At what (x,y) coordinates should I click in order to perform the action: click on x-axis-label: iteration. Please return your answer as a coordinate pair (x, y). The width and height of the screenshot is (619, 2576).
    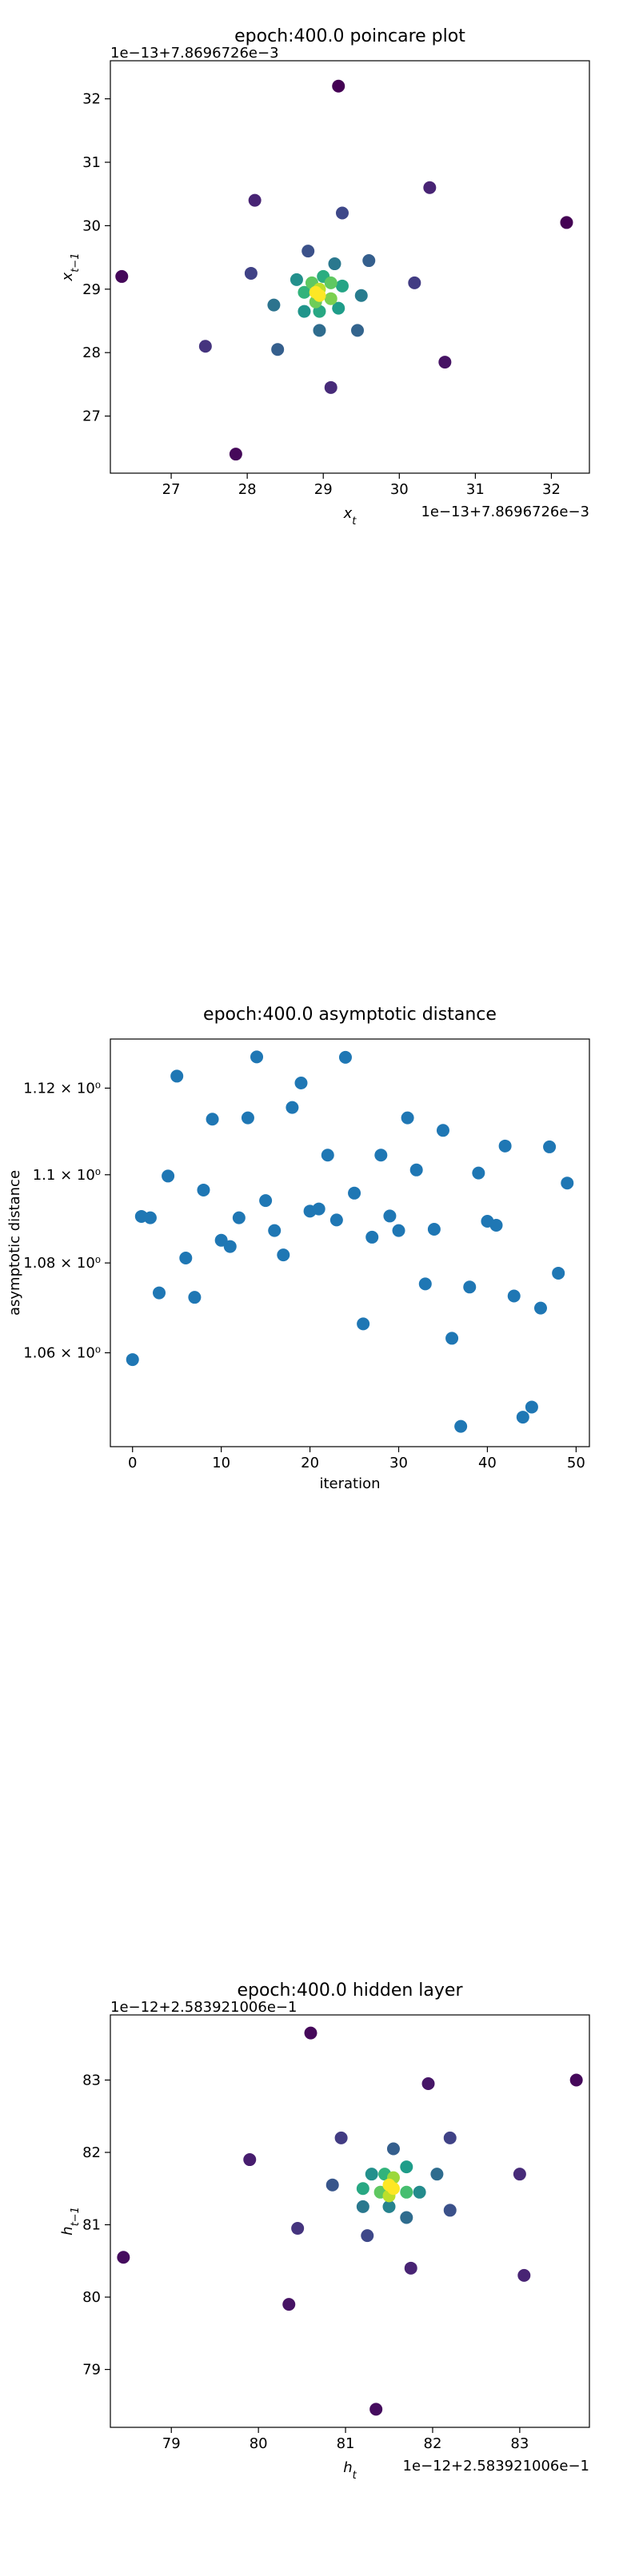
    Looking at the image, I should click on (349, 1483).